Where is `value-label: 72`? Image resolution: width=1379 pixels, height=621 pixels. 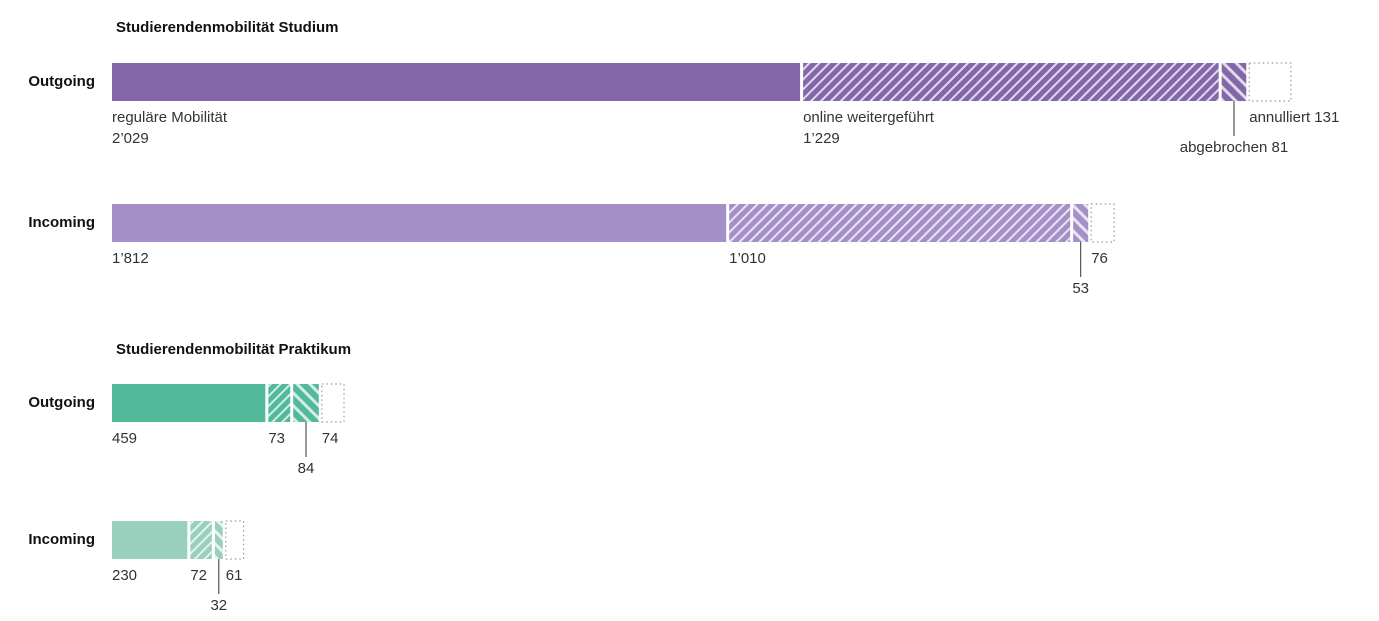
value-label: 72 is located at coordinates (198, 575).